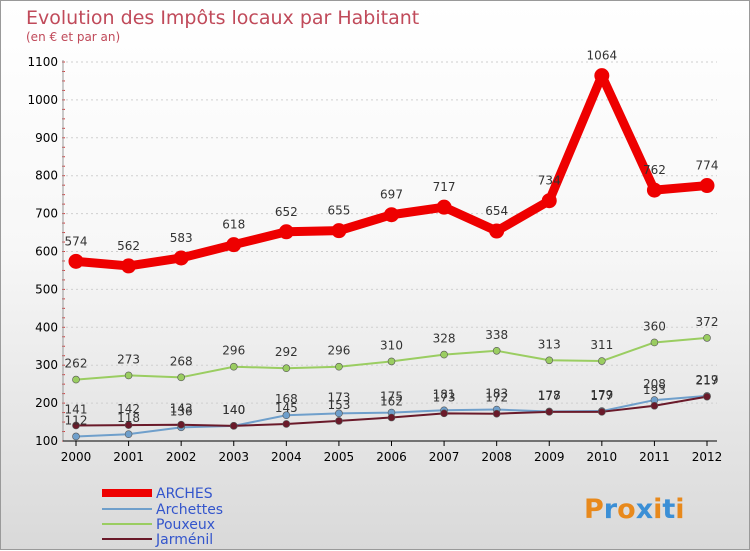 The width and height of the screenshot is (750, 551). What do you see at coordinates (391, 402) in the screenshot?
I see `data-label: 162` at bounding box center [391, 402].